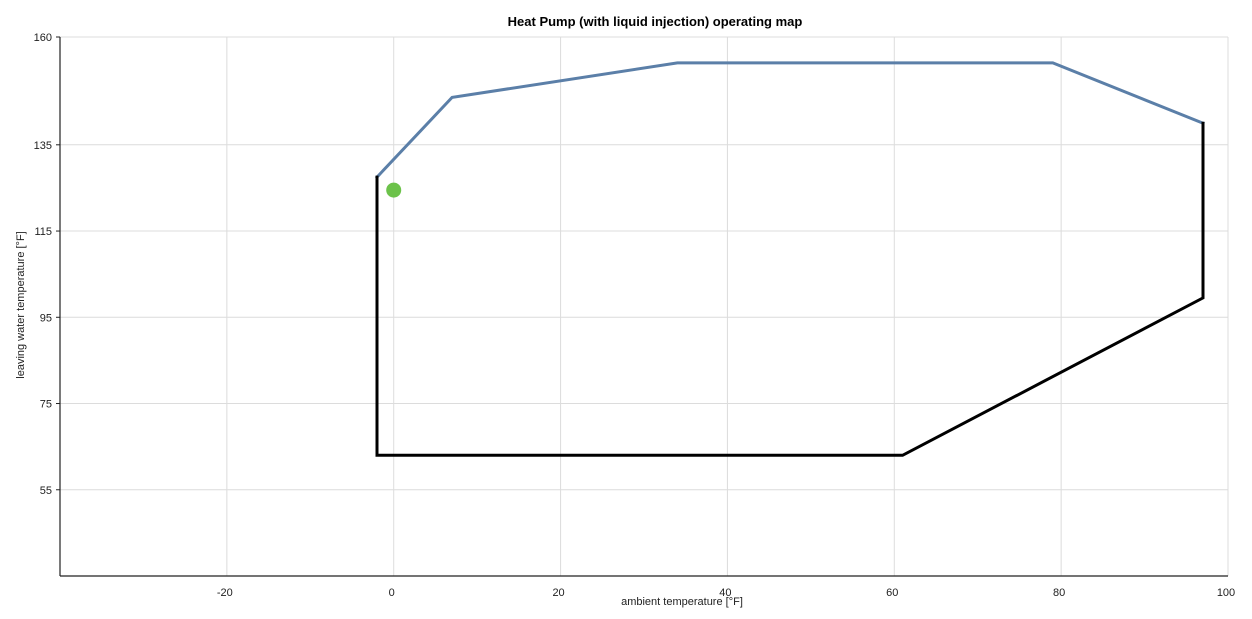 The width and height of the screenshot is (1252, 619). What do you see at coordinates (1226, 593) in the screenshot?
I see `x-tick-label: 100` at bounding box center [1226, 593].